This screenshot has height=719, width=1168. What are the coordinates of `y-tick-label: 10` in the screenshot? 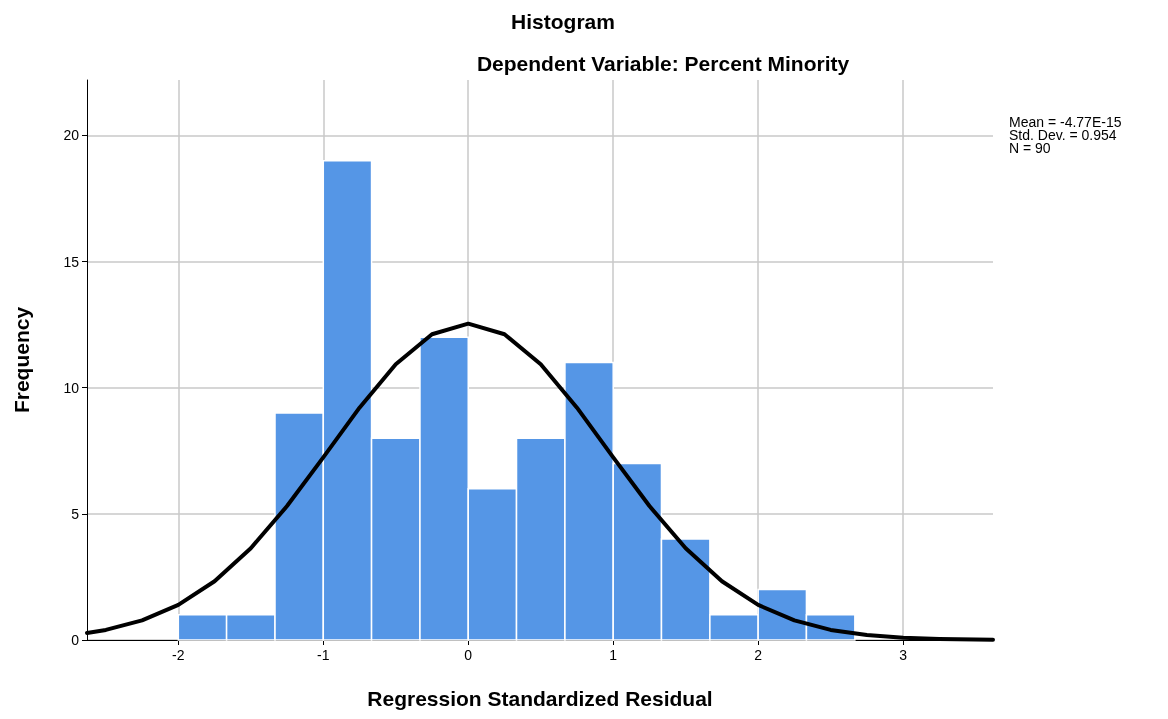 It's located at (71, 387).